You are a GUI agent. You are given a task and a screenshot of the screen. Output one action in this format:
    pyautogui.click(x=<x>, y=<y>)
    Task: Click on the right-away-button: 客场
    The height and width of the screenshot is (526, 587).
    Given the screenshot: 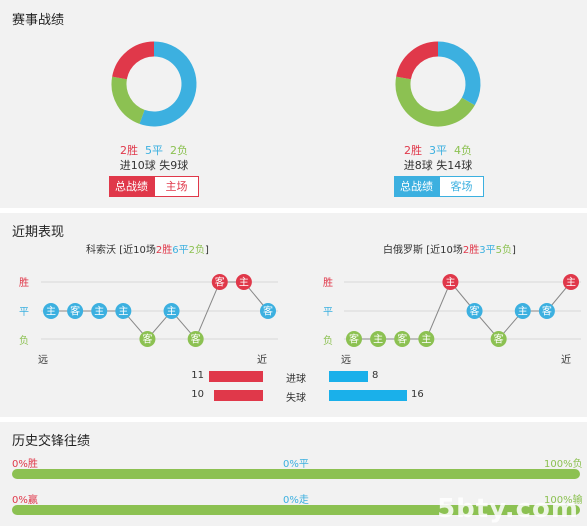 What is the action you would take?
    pyautogui.click(x=461, y=186)
    